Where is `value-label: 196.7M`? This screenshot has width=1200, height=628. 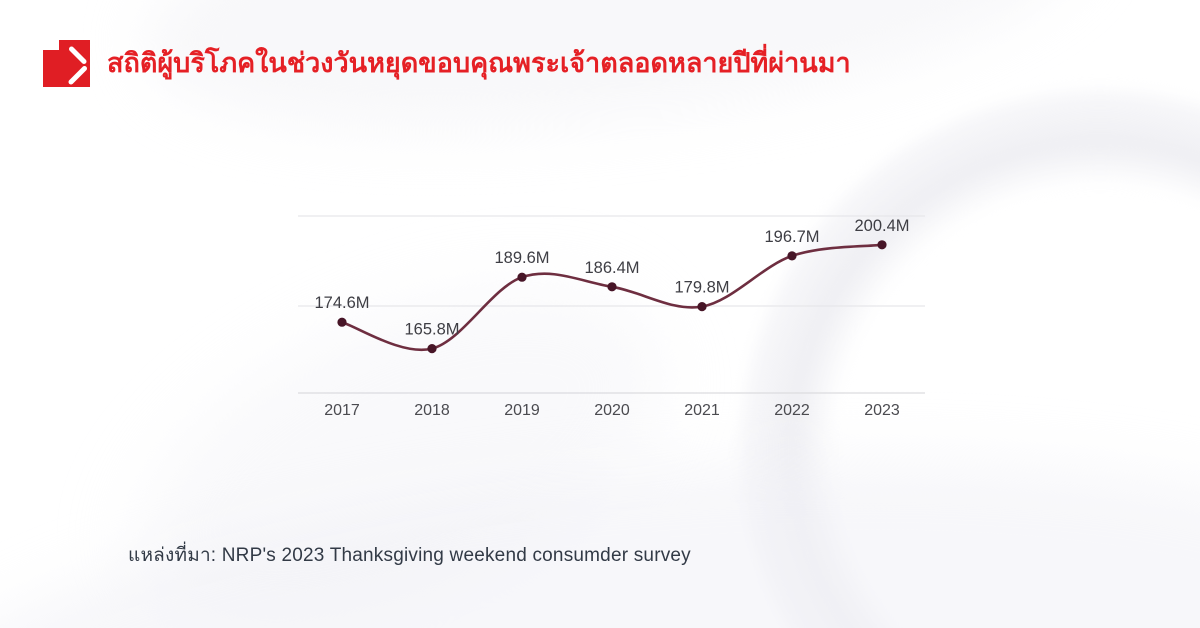 value-label: 196.7M is located at coordinates (791, 237).